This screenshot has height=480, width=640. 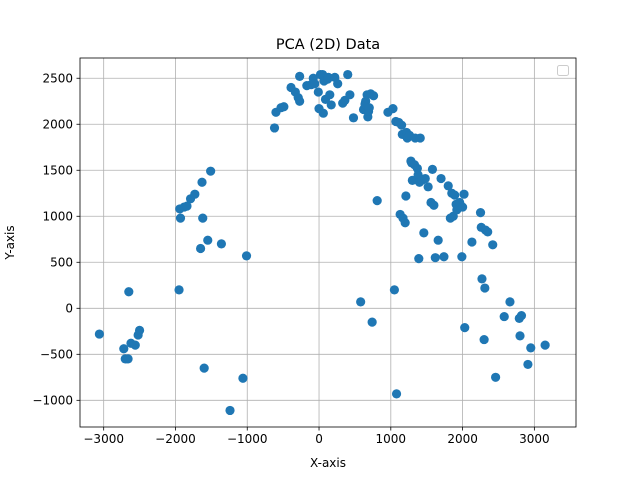 I want to click on x-tick-label: 1000, so click(x=391, y=439).